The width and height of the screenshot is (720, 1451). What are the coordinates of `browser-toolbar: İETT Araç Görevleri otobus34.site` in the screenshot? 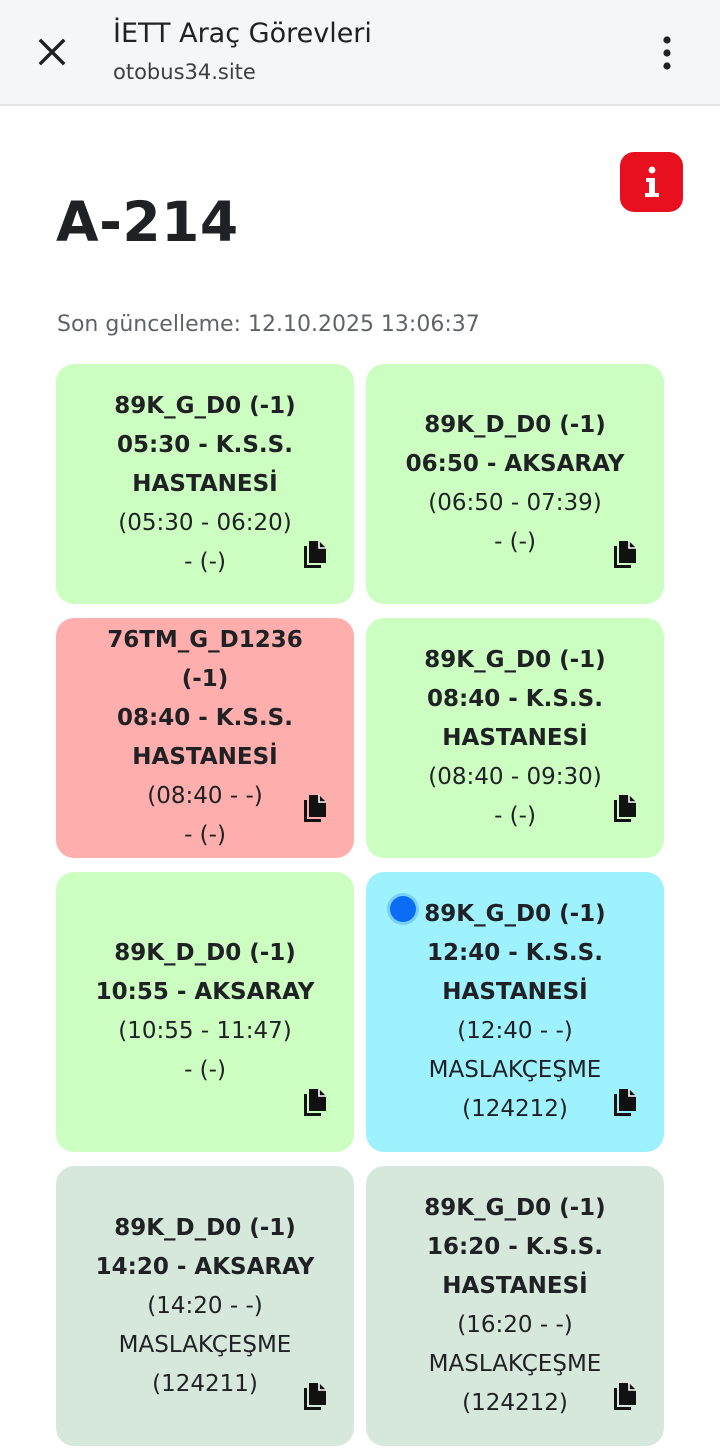 It's located at (360, 53).